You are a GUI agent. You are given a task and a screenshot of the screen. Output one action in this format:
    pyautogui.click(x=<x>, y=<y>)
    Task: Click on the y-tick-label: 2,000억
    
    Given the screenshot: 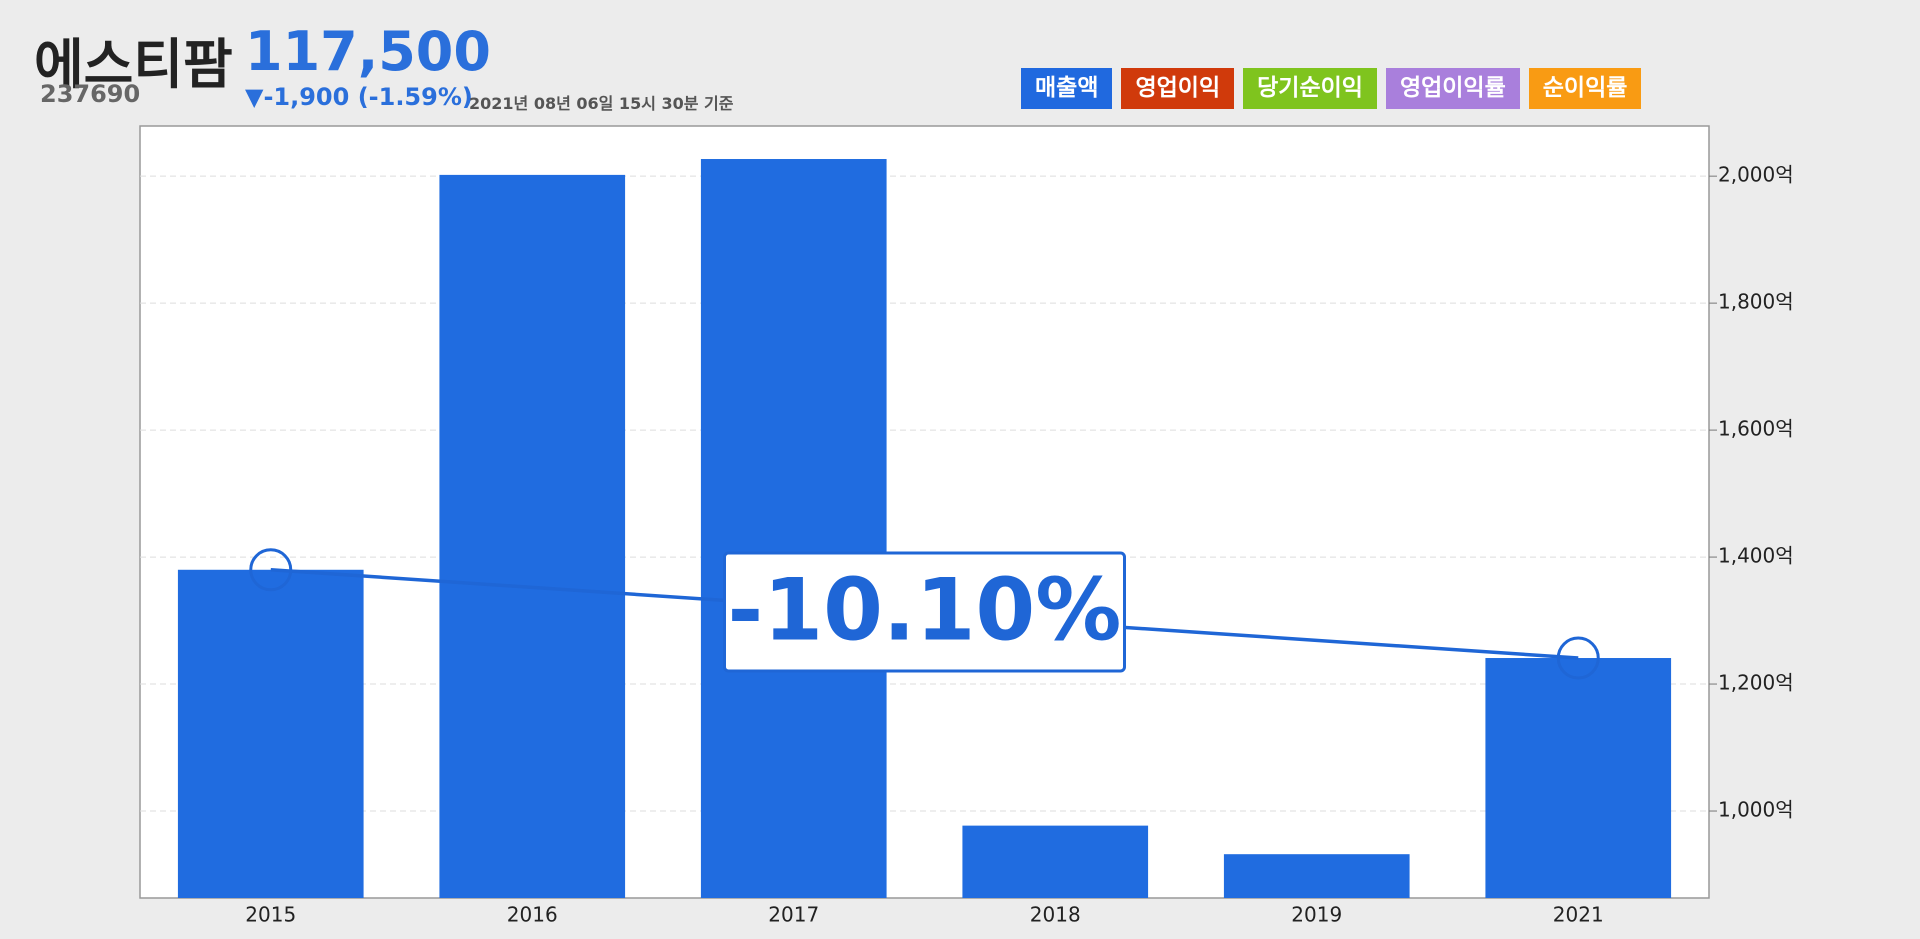 What is the action you would take?
    pyautogui.click(x=1756, y=175)
    